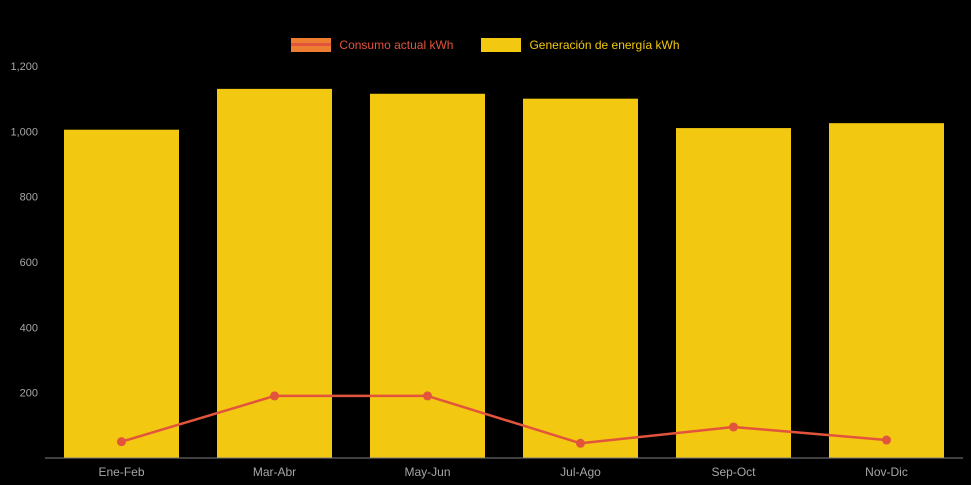 The width and height of the screenshot is (971, 485). Describe the element at coordinates (29, 328) in the screenshot. I see `y-axis-tick-label: 400` at that location.